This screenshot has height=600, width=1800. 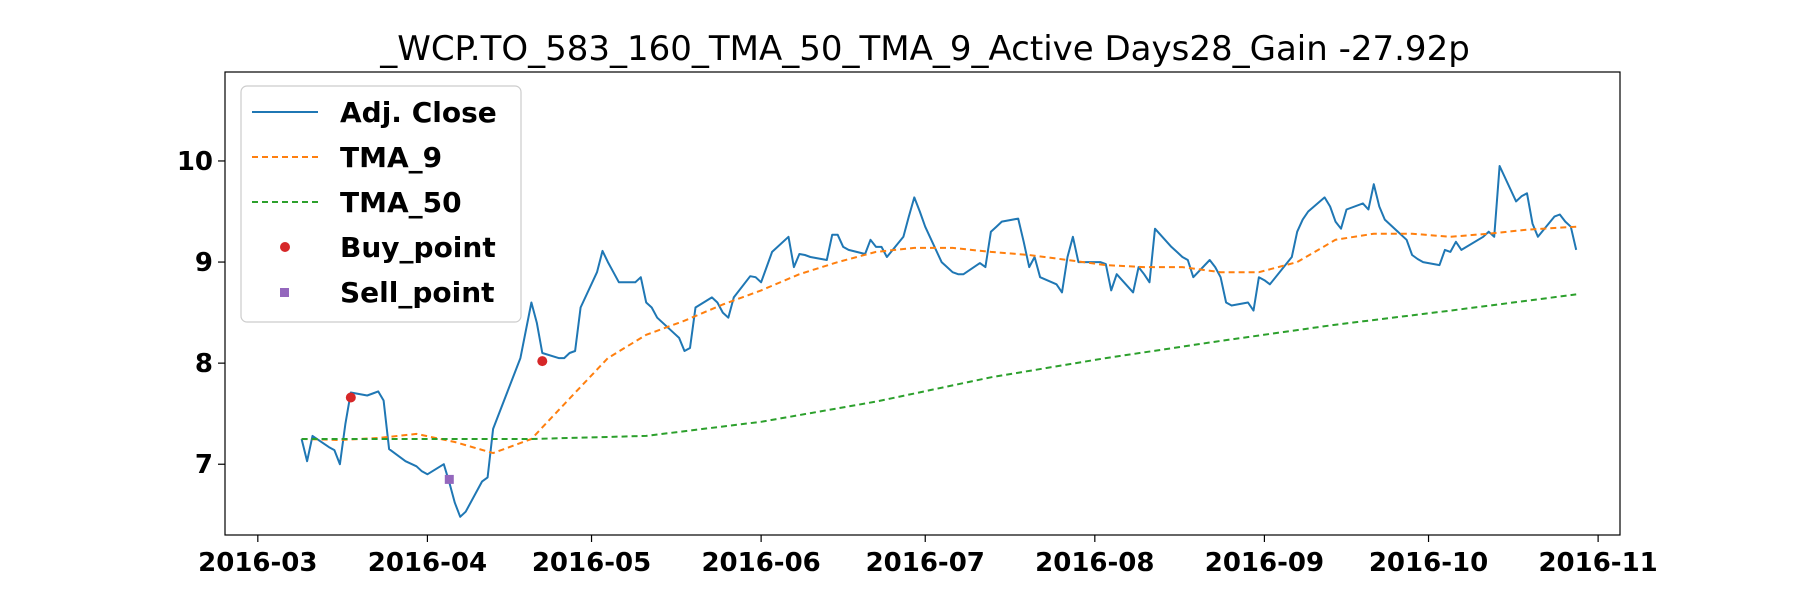 What do you see at coordinates (204, 263) in the screenshot?
I see `y-tick-label: 9` at bounding box center [204, 263].